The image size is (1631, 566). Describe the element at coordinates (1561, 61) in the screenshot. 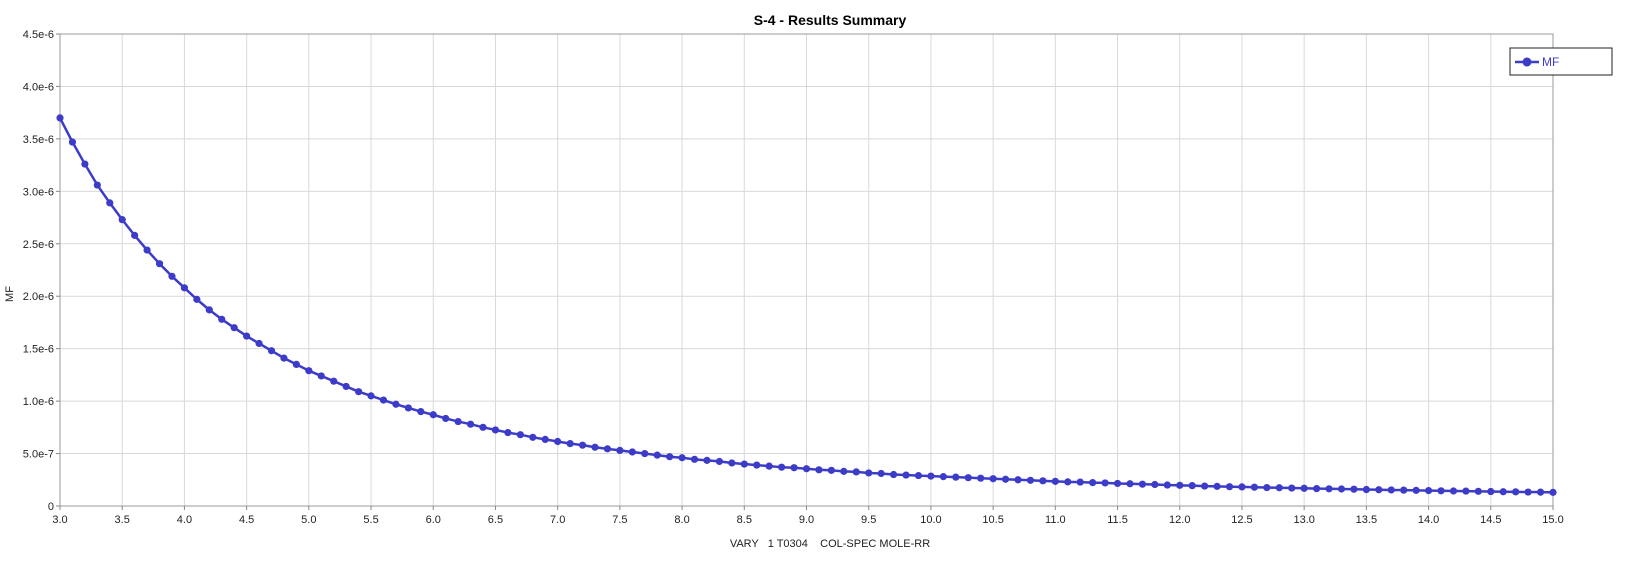

I see `legend: MF` at that location.